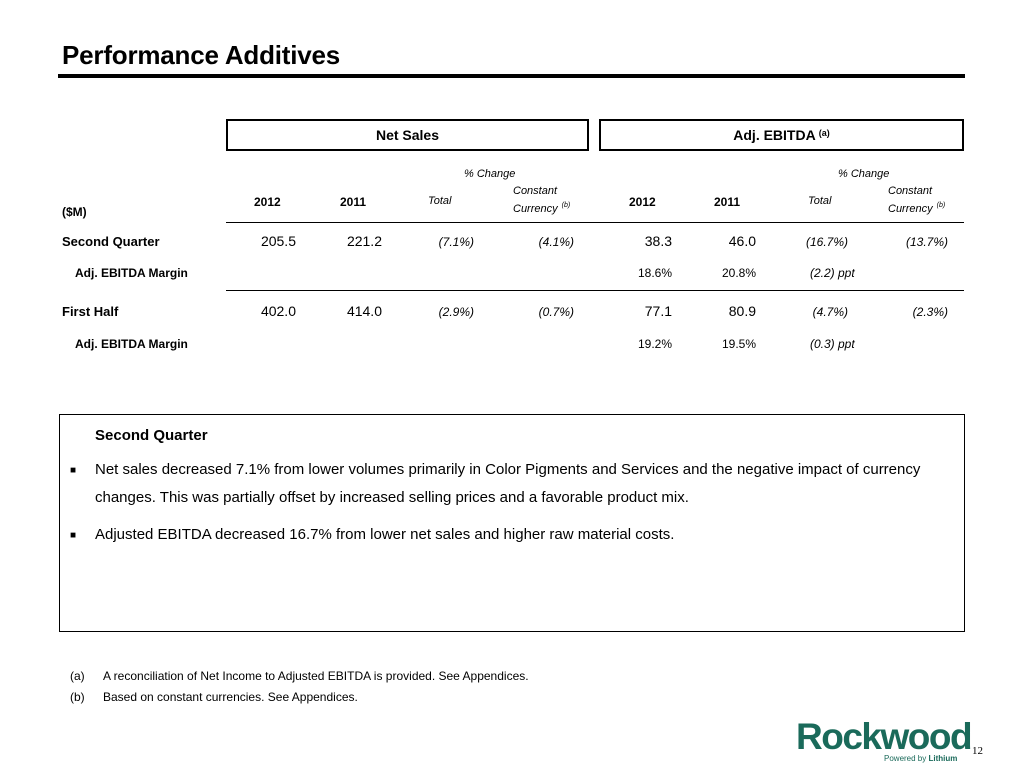 The image size is (1024, 768). I want to click on eb-col-2011: 2011, so click(727, 202).